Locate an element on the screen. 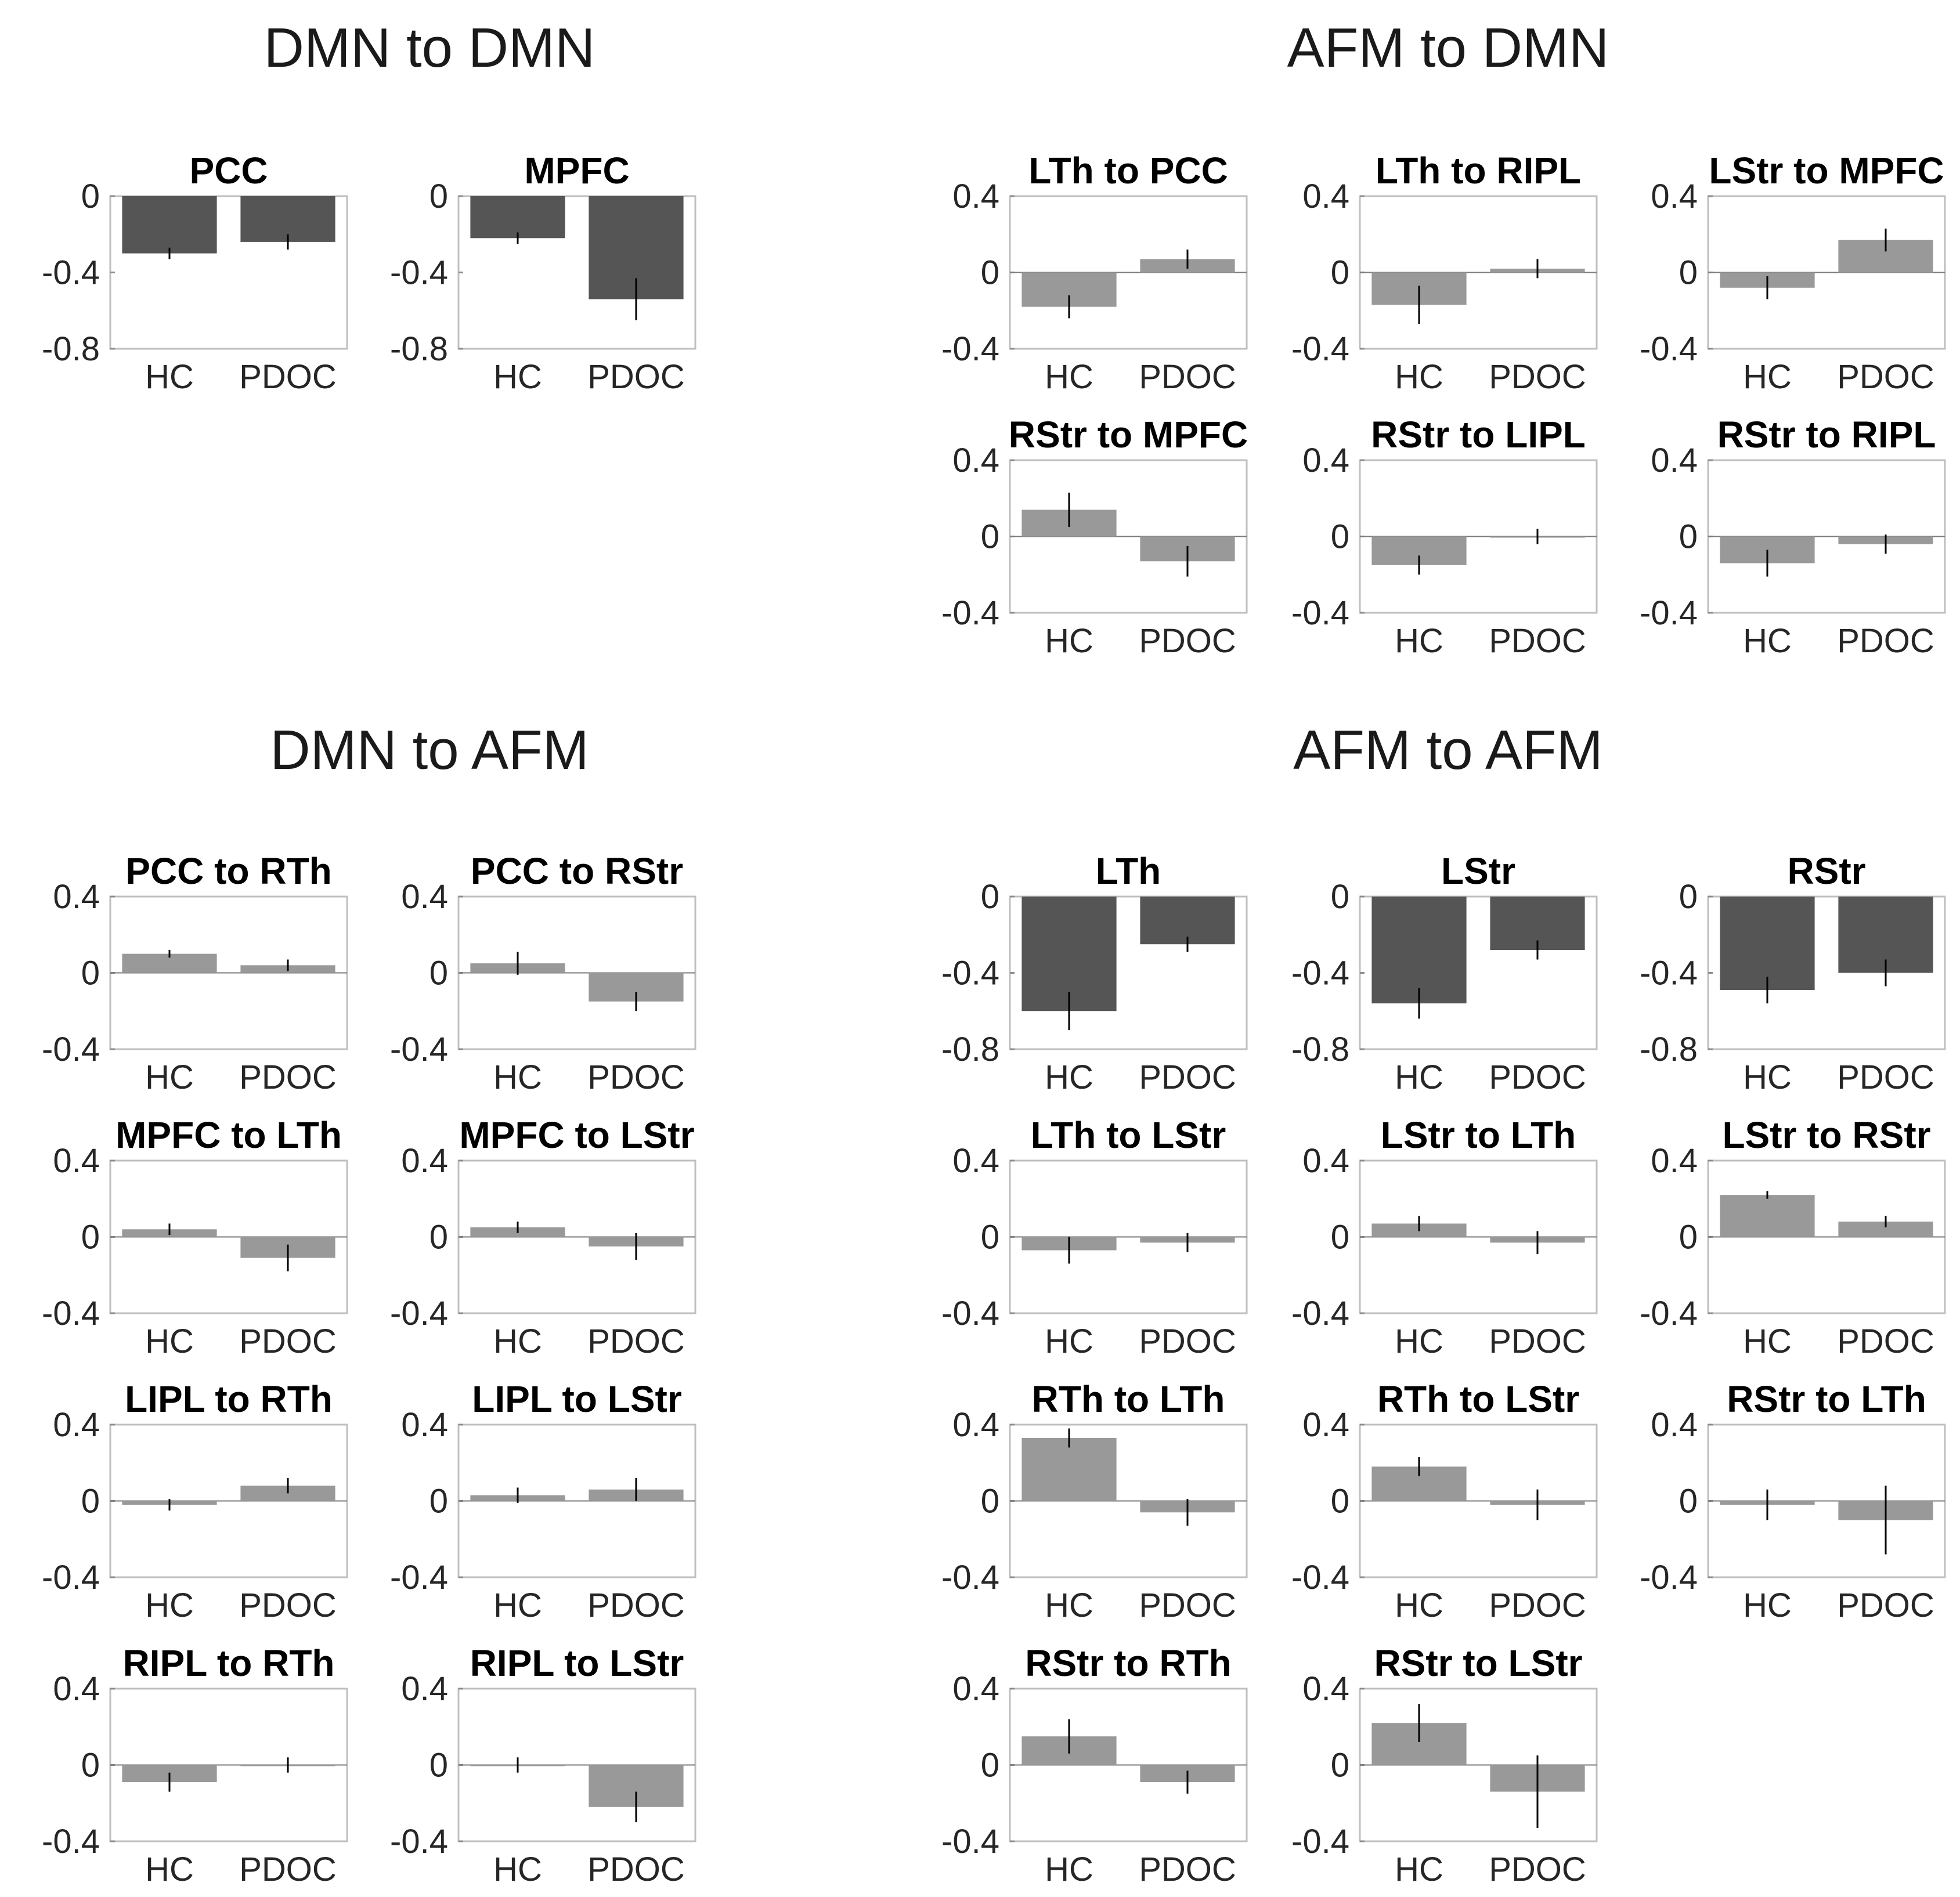  section-title-dmn-to-dmn: DMN to DMN is located at coordinates (429, 48).